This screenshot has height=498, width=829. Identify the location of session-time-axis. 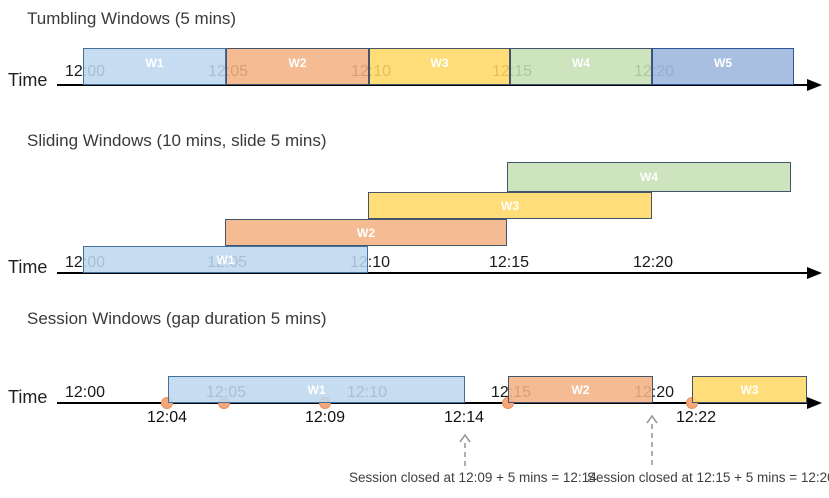
(433, 403).